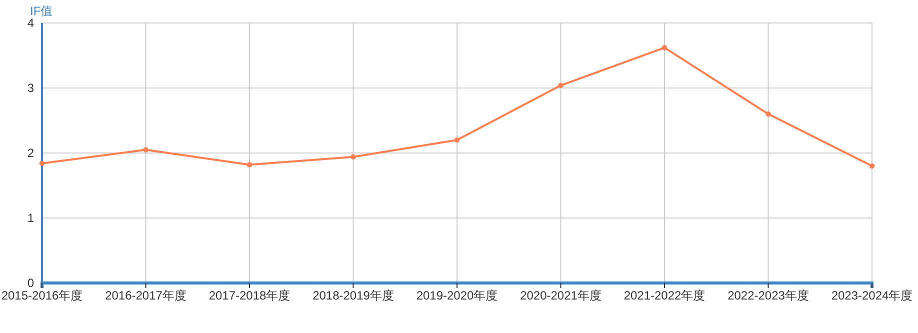  Describe the element at coordinates (145, 295) in the screenshot. I see `x-tick-label: 2016-2017年度` at that location.